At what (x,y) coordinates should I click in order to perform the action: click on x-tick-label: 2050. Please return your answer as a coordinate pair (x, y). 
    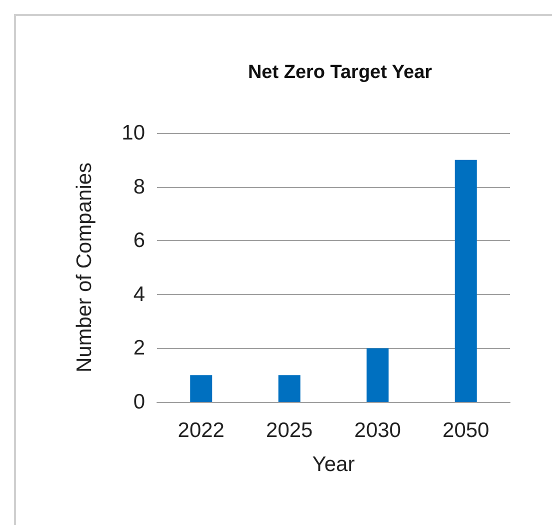
    Looking at the image, I should click on (466, 430).